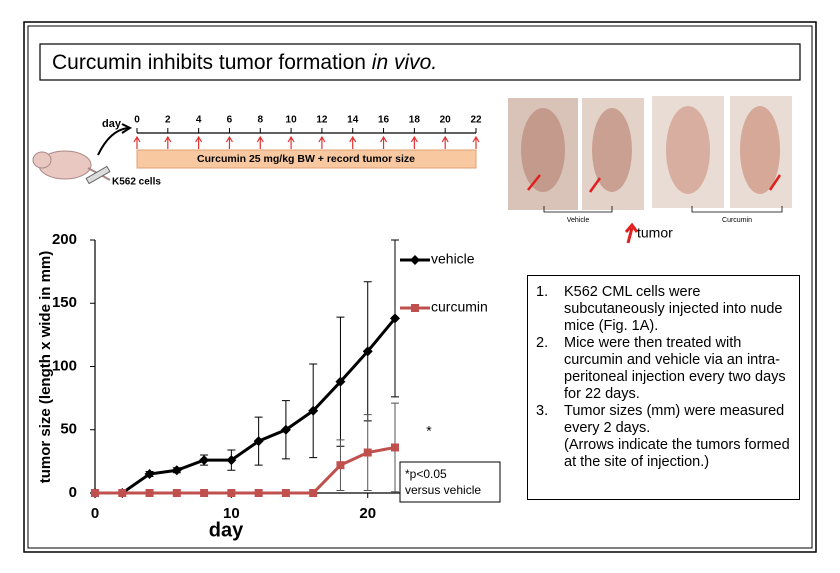  I want to click on significance-text: *p<0.05, so click(426, 474).